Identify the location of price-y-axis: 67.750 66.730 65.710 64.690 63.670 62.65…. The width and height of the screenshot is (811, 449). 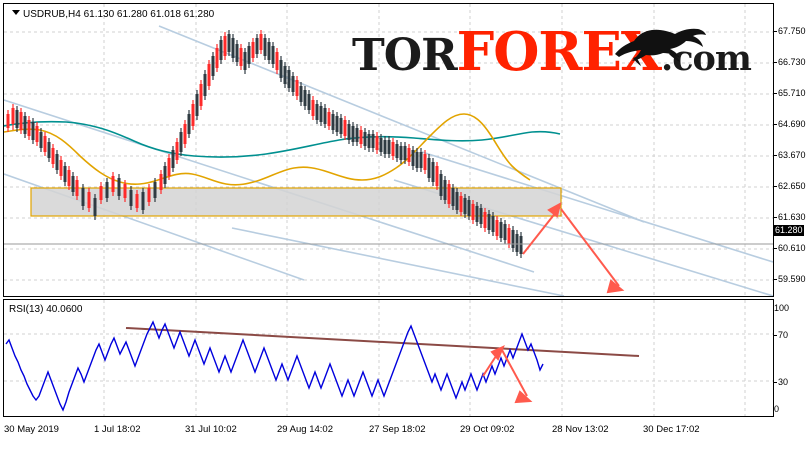
(792, 150).